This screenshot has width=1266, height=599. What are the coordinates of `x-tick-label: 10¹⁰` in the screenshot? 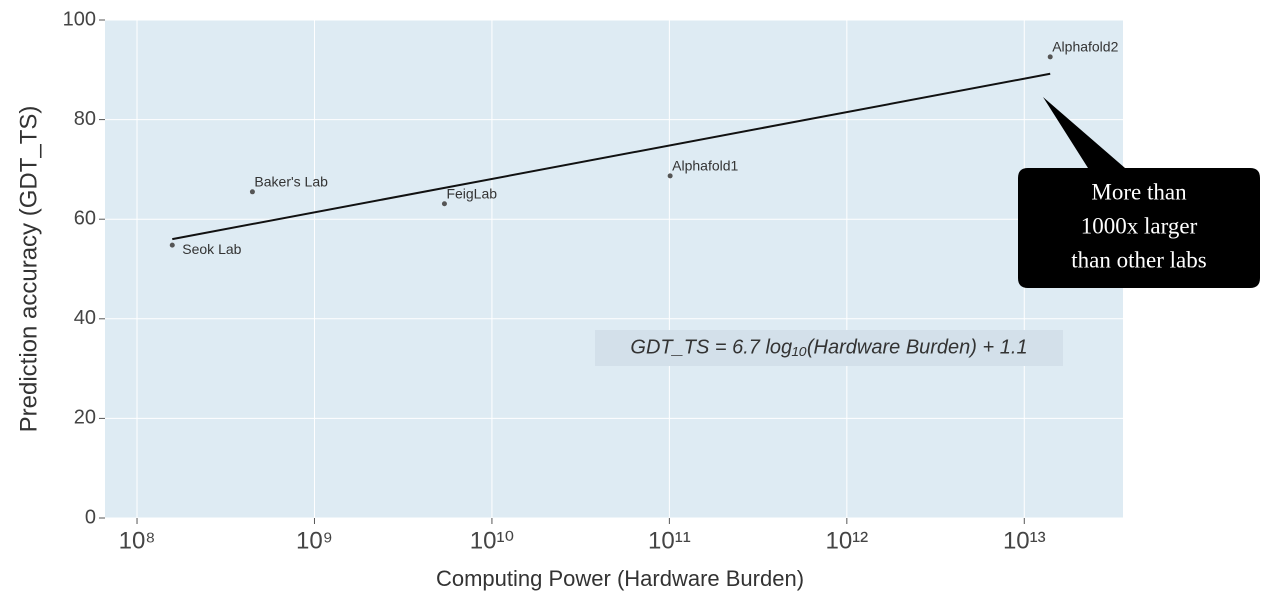 It's located at (492, 540).